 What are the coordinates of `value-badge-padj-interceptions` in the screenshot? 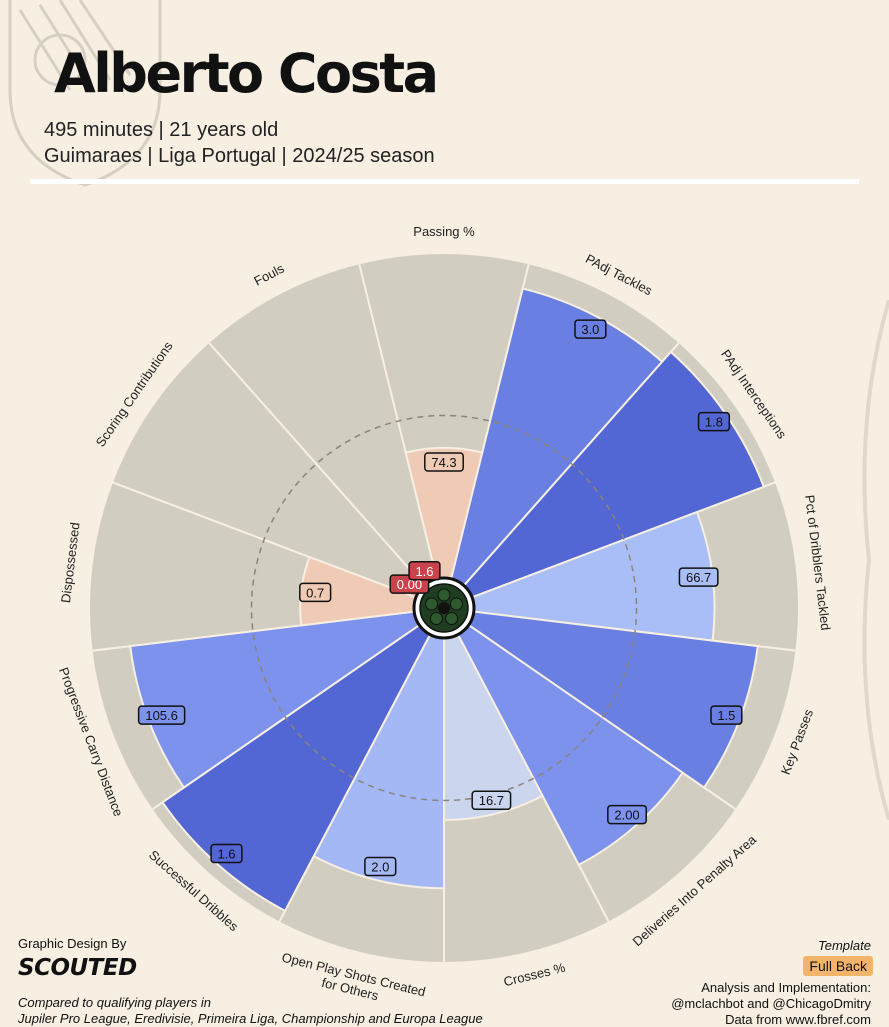 It's located at (714, 421).